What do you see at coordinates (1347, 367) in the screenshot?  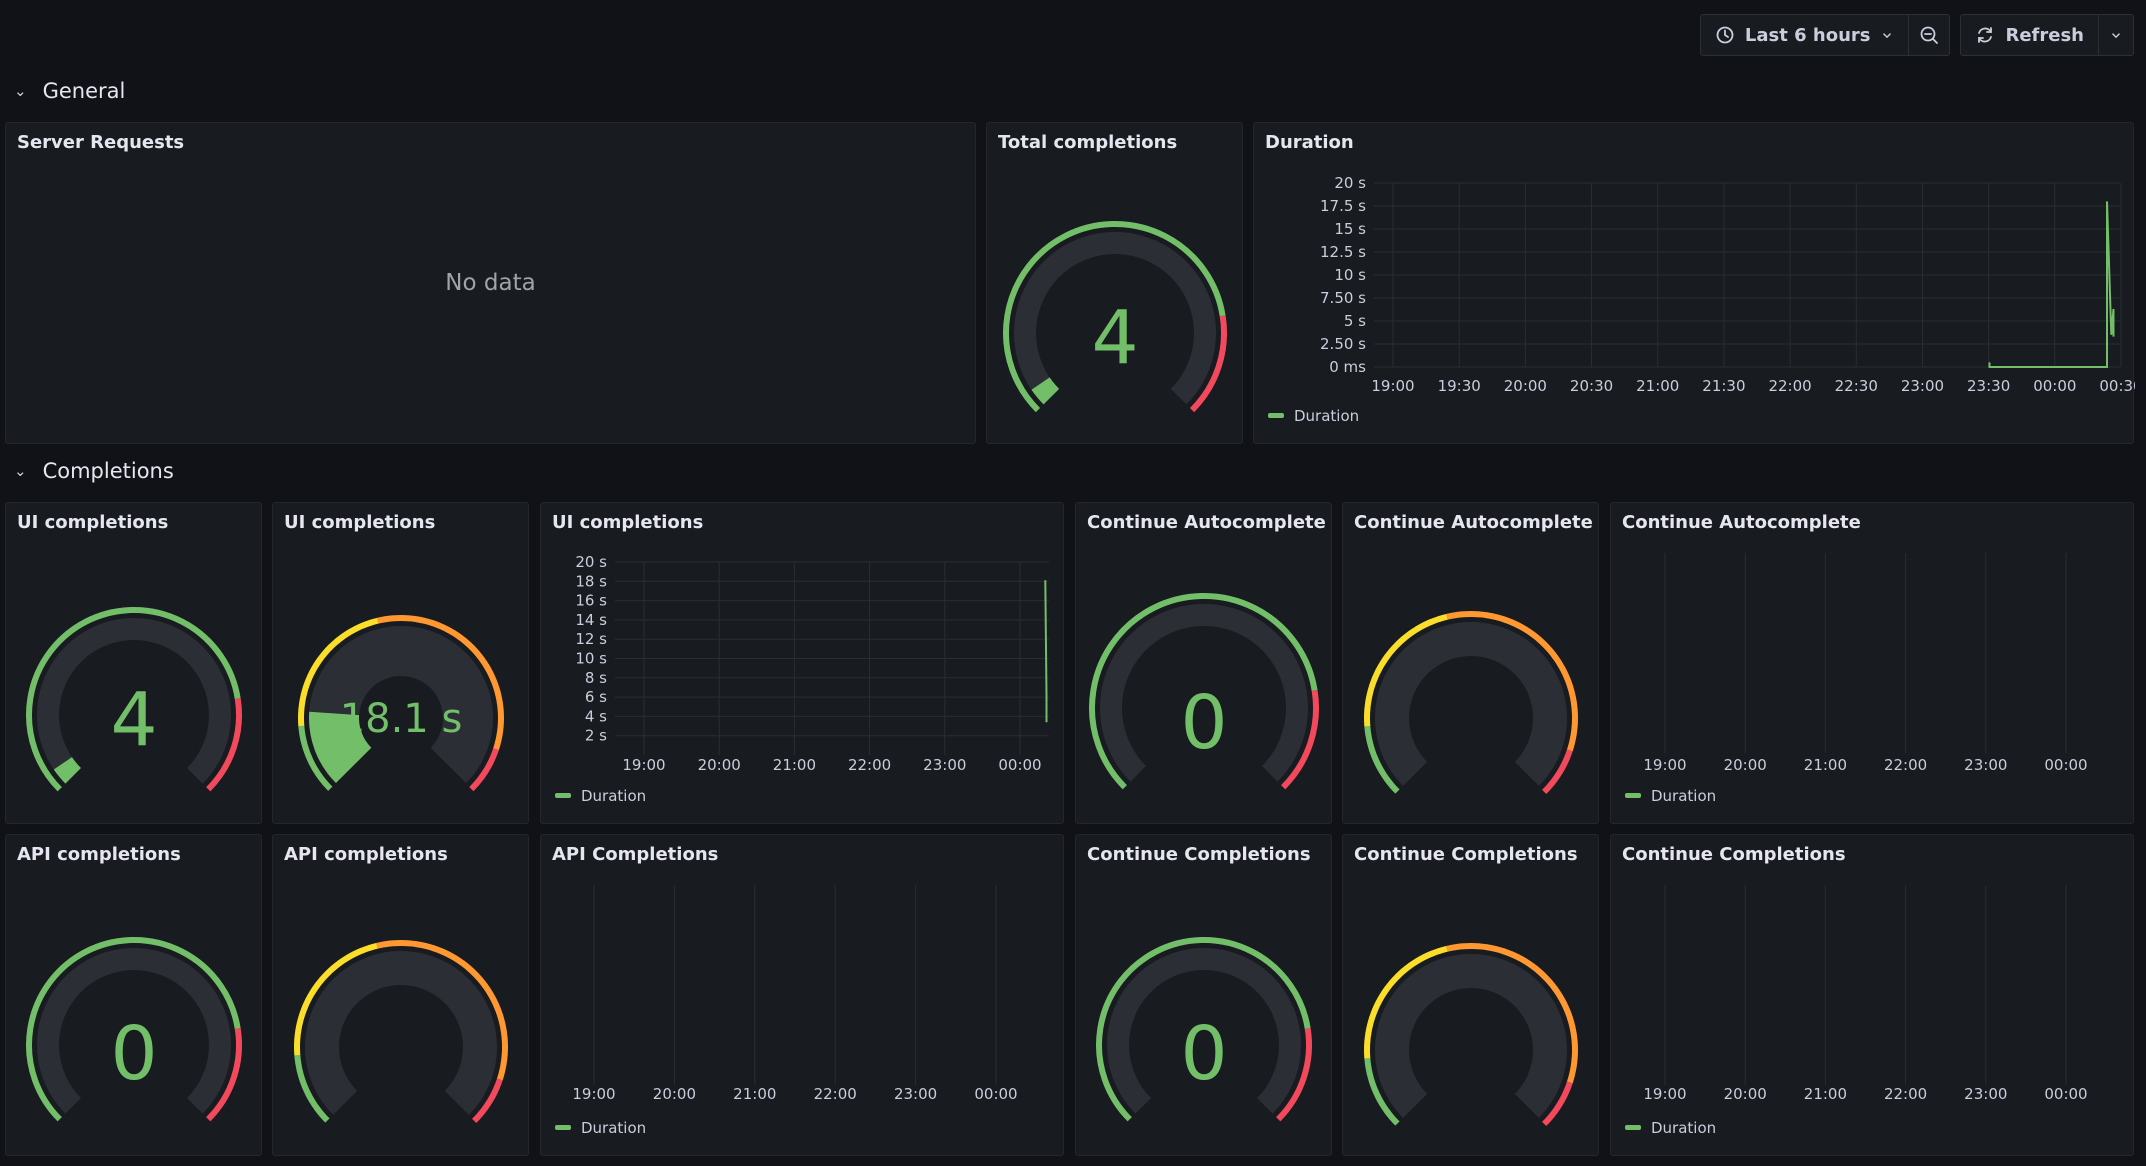 I see `y-tick-label: 0 ms` at bounding box center [1347, 367].